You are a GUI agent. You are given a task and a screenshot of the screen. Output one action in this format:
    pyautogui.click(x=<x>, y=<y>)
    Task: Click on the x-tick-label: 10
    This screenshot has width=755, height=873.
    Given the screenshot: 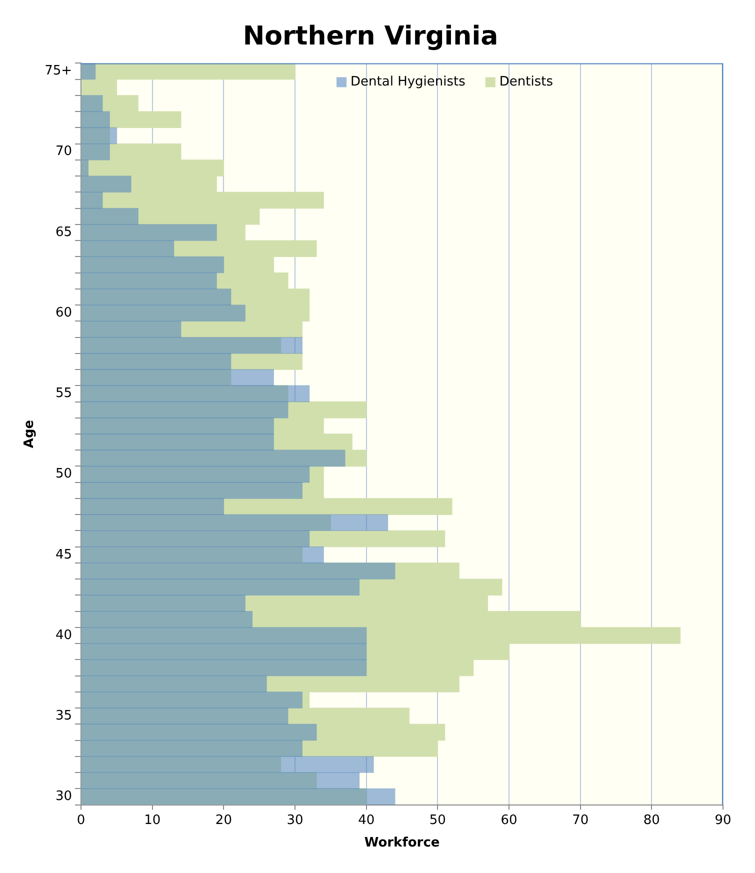 What is the action you would take?
    pyautogui.click(x=152, y=820)
    